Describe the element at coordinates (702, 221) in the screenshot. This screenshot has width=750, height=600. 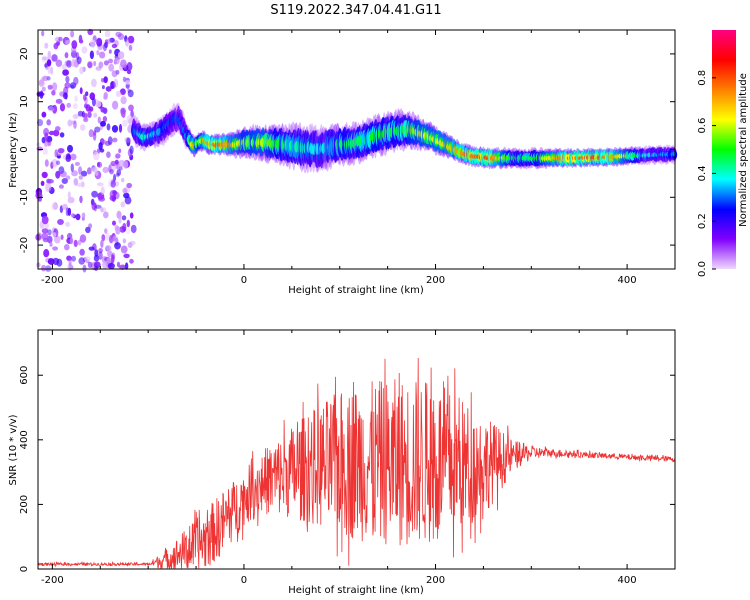
I see `colorbar-tick-label: 0.2` at that location.